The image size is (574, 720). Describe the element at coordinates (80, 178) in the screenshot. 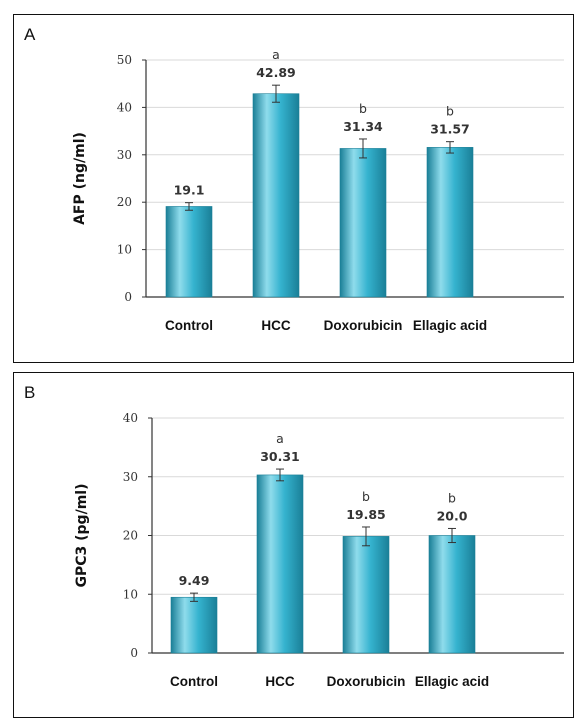

I see `y-axis-label: AFP (ng/ml)` at that location.